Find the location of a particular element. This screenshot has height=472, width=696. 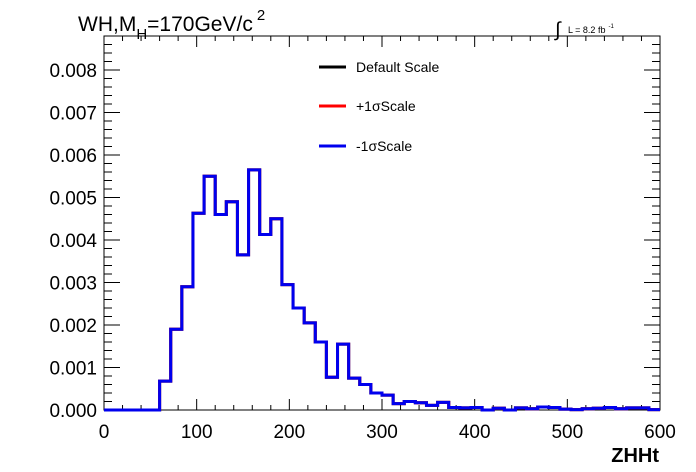

luminosity-text: L = 8.2 fb is located at coordinates (586, 30).